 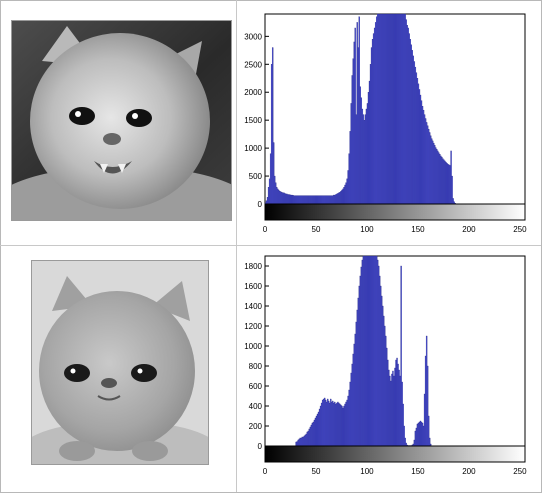 What do you see at coordinates (253, 266) in the screenshot?
I see `y-tick-label: 1800` at bounding box center [253, 266].